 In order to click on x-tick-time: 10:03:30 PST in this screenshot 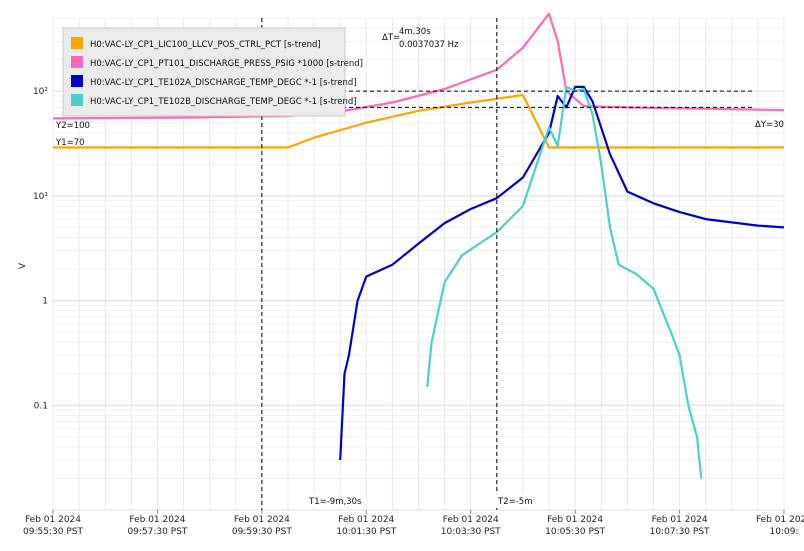, I will do `click(471, 532)`.